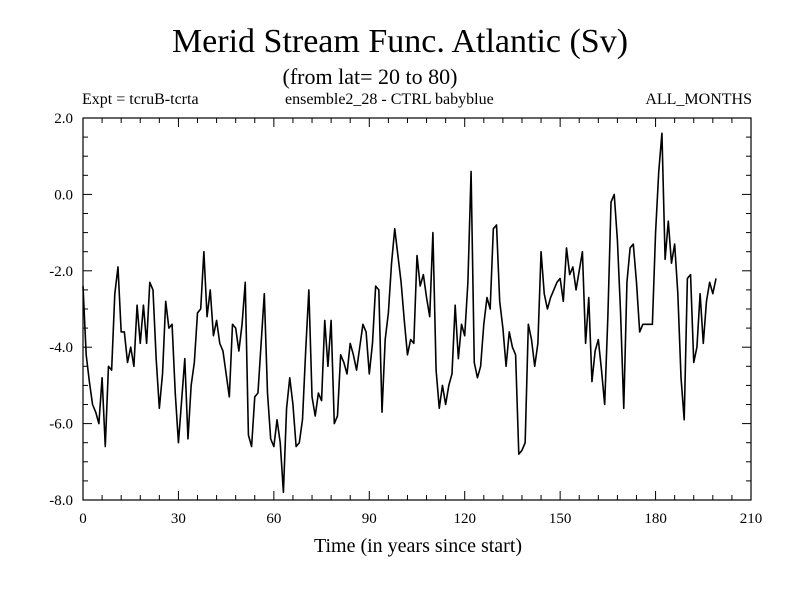  I want to click on chart-subtitle: (from lat= 20 to 80), so click(370, 76).